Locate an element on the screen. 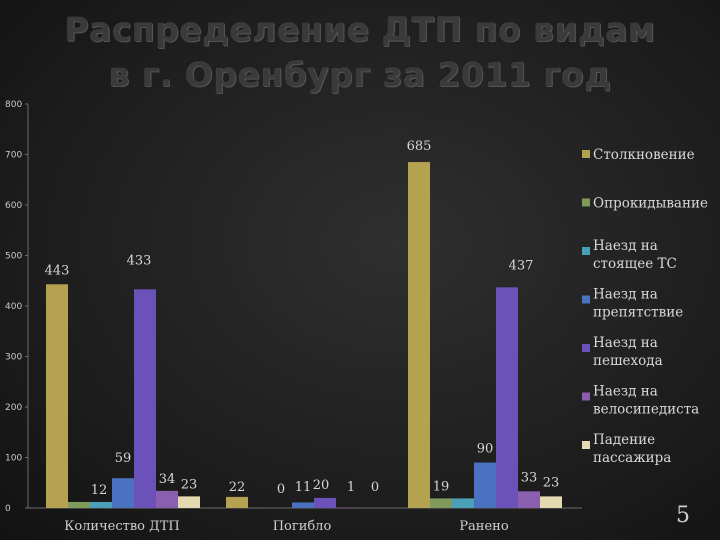  data-label: 1 is located at coordinates (351, 487).